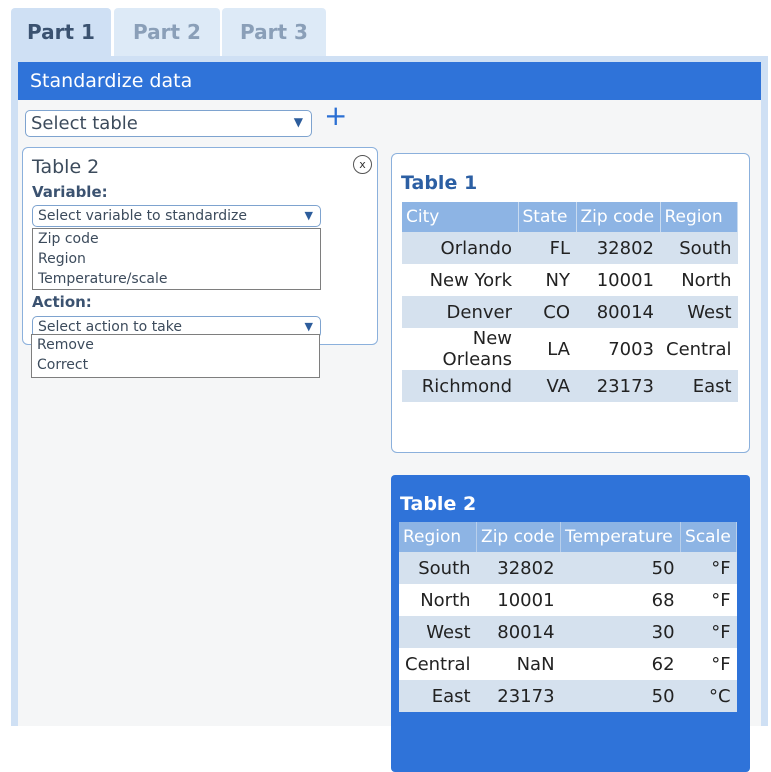  What do you see at coordinates (460, 217) in the screenshot?
I see `table1-header-city: City` at bounding box center [460, 217].